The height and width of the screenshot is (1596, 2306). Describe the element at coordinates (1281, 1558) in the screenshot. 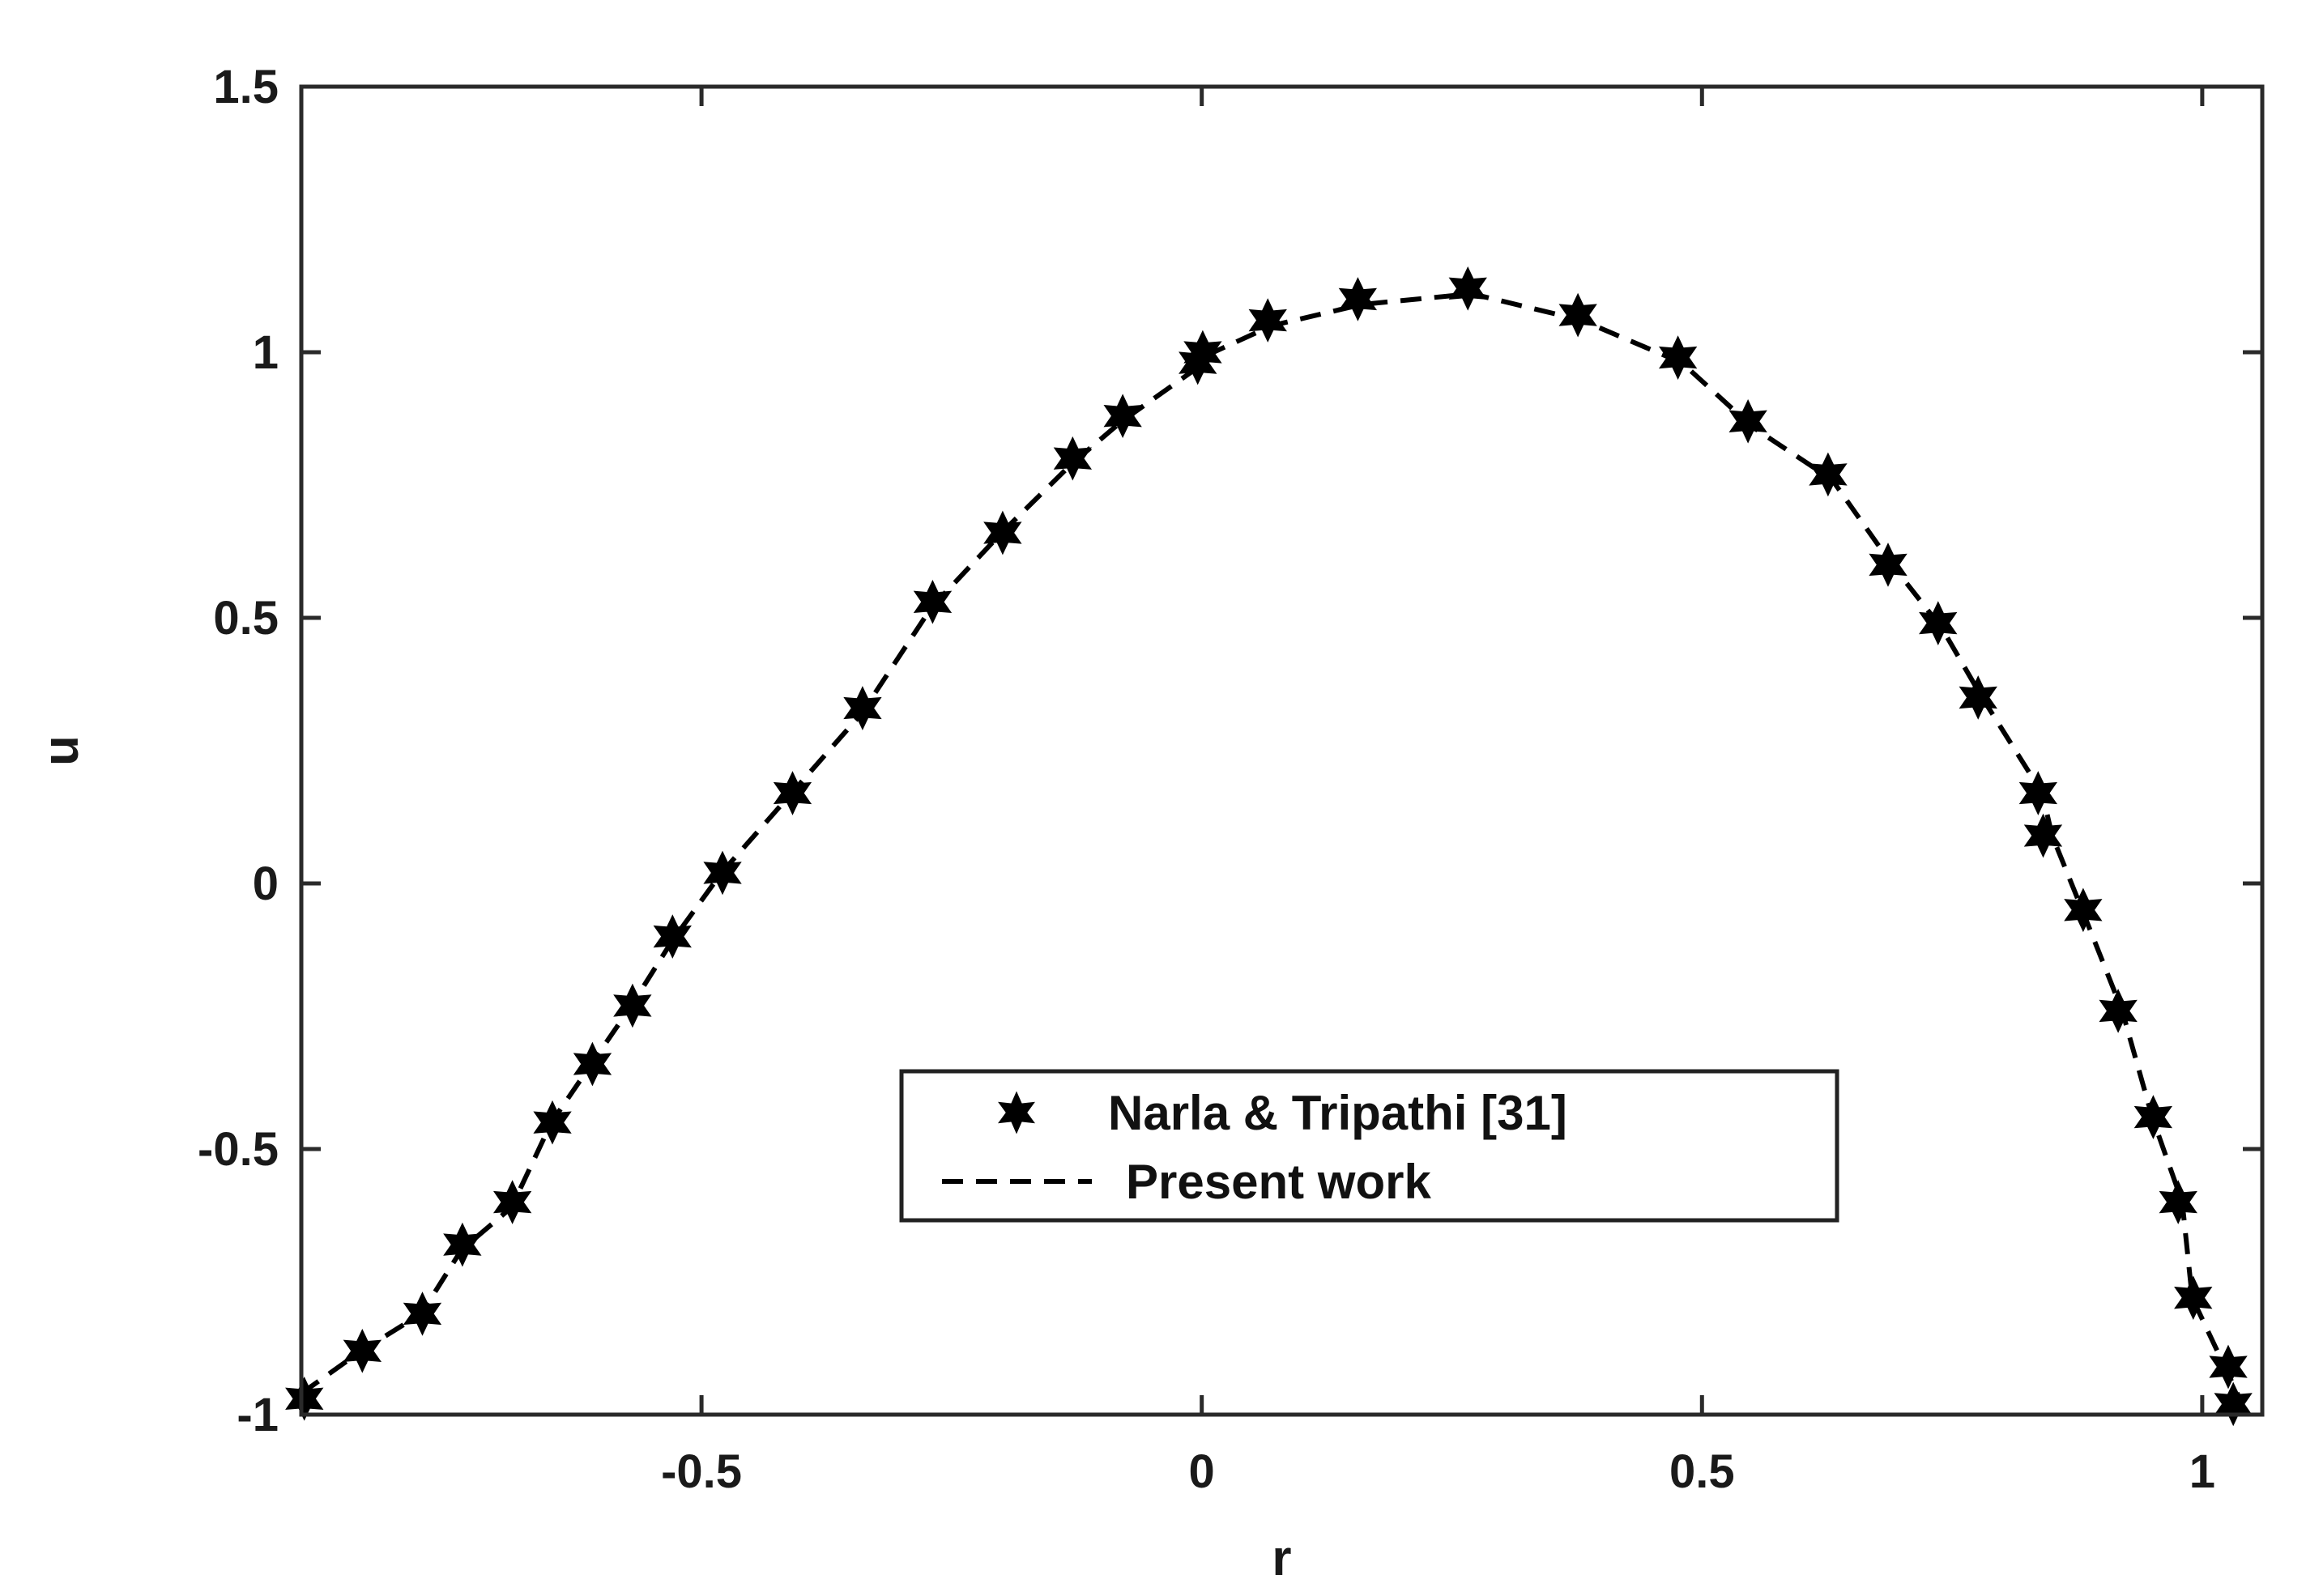

I see `x-axis-label: r` at that location.